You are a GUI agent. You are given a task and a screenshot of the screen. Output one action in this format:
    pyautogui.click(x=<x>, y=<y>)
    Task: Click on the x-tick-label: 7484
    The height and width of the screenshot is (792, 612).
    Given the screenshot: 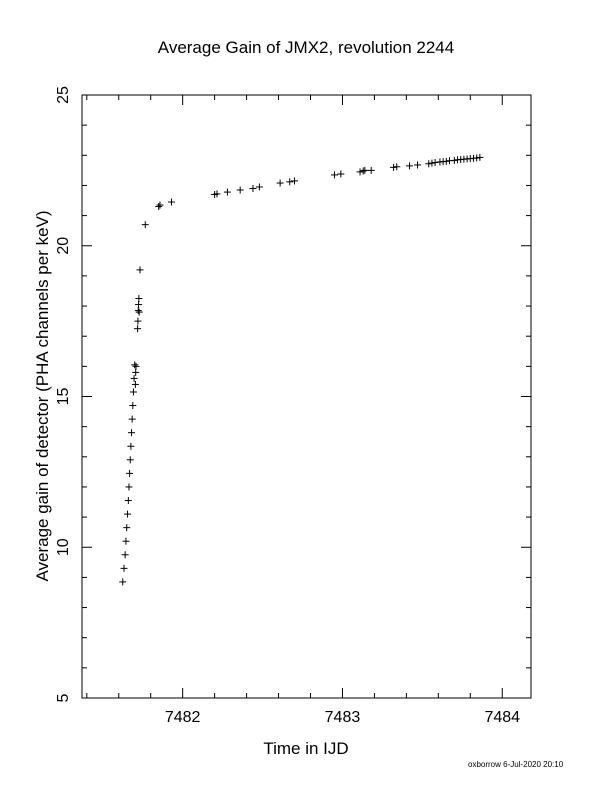 What is the action you would take?
    pyautogui.click(x=502, y=717)
    